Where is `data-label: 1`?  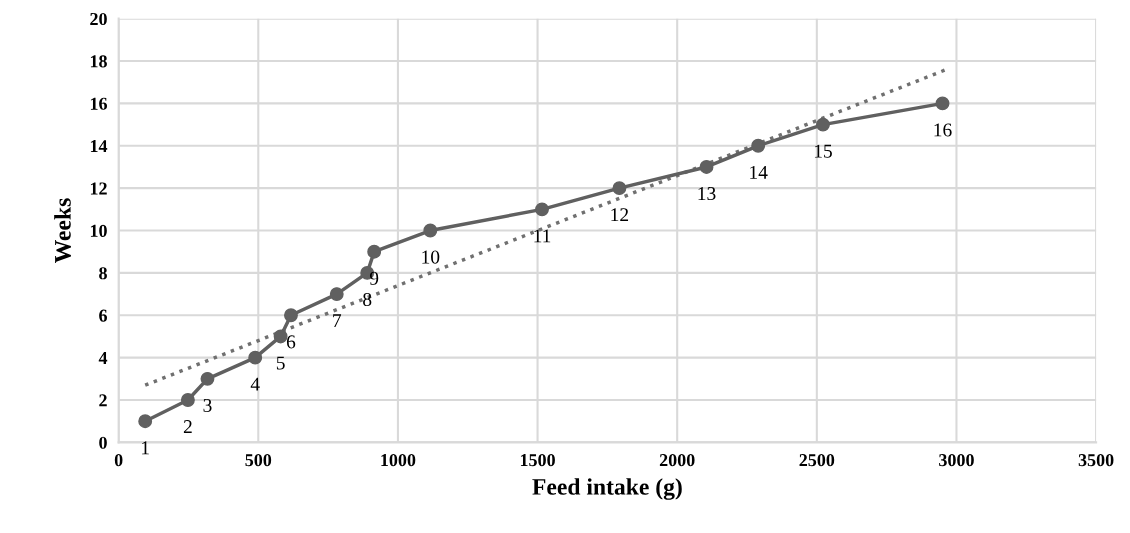 data-label: 1 is located at coordinates (145, 448).